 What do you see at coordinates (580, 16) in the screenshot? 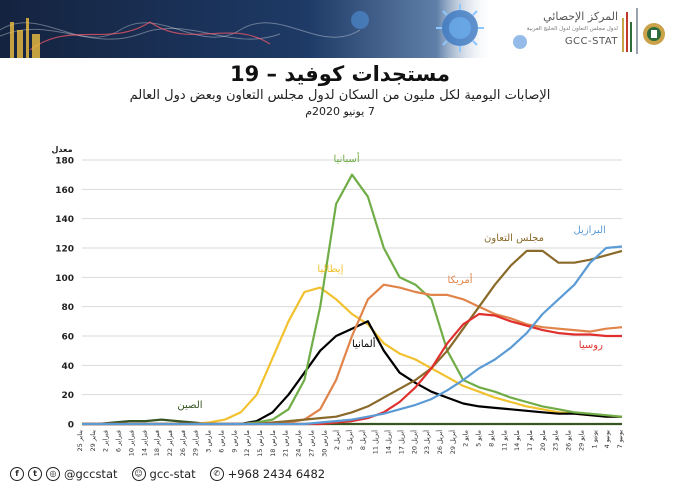
I see `org-arabic-name: المركز الإحصائي` at bounding box center [580, 16].